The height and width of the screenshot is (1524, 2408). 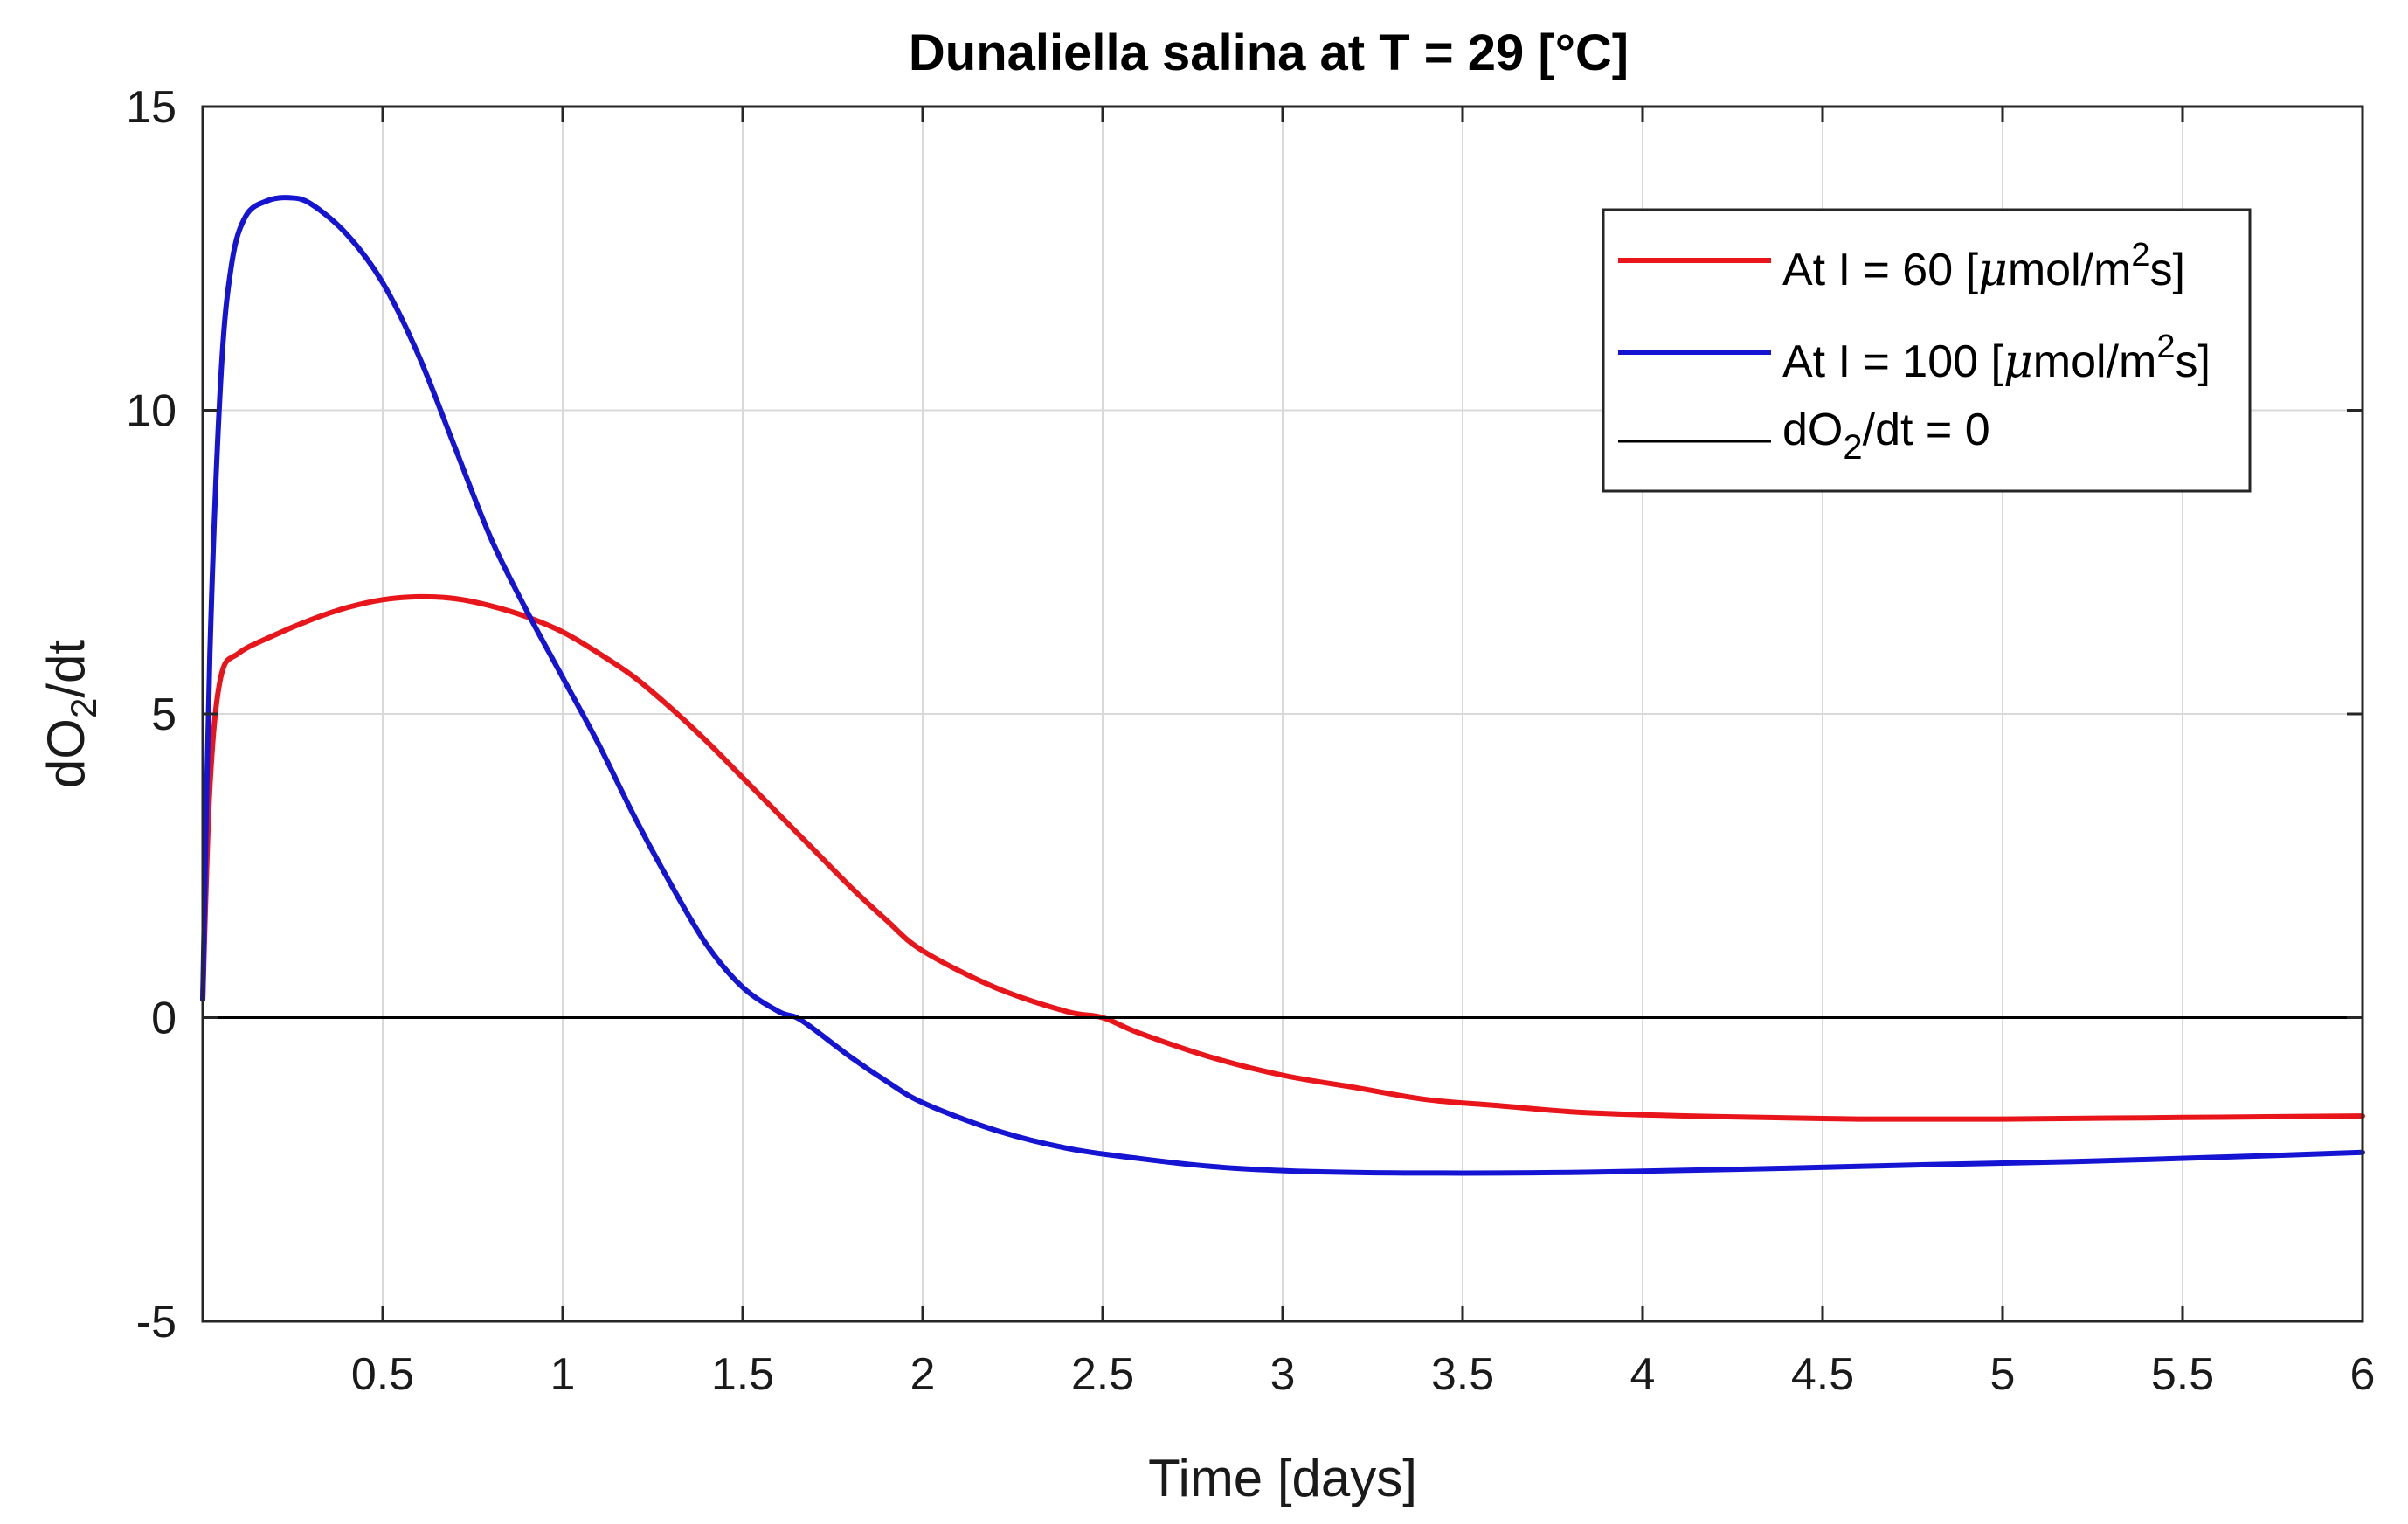 I want to click on x-tick-label: 0.5, so click(x=382, y=1374).